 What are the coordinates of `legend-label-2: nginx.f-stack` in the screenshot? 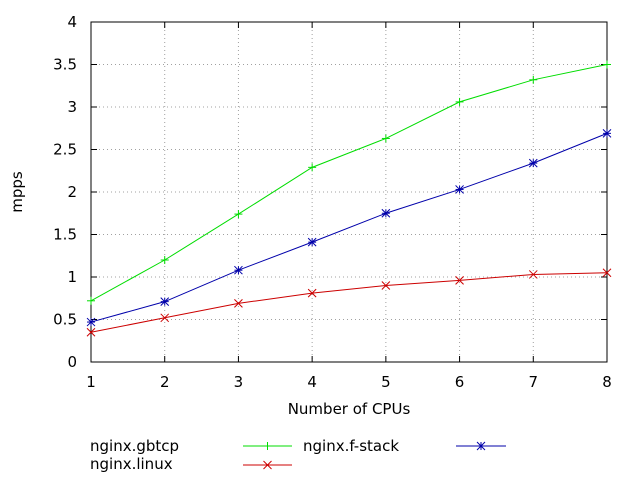 It's located at (351, 446).